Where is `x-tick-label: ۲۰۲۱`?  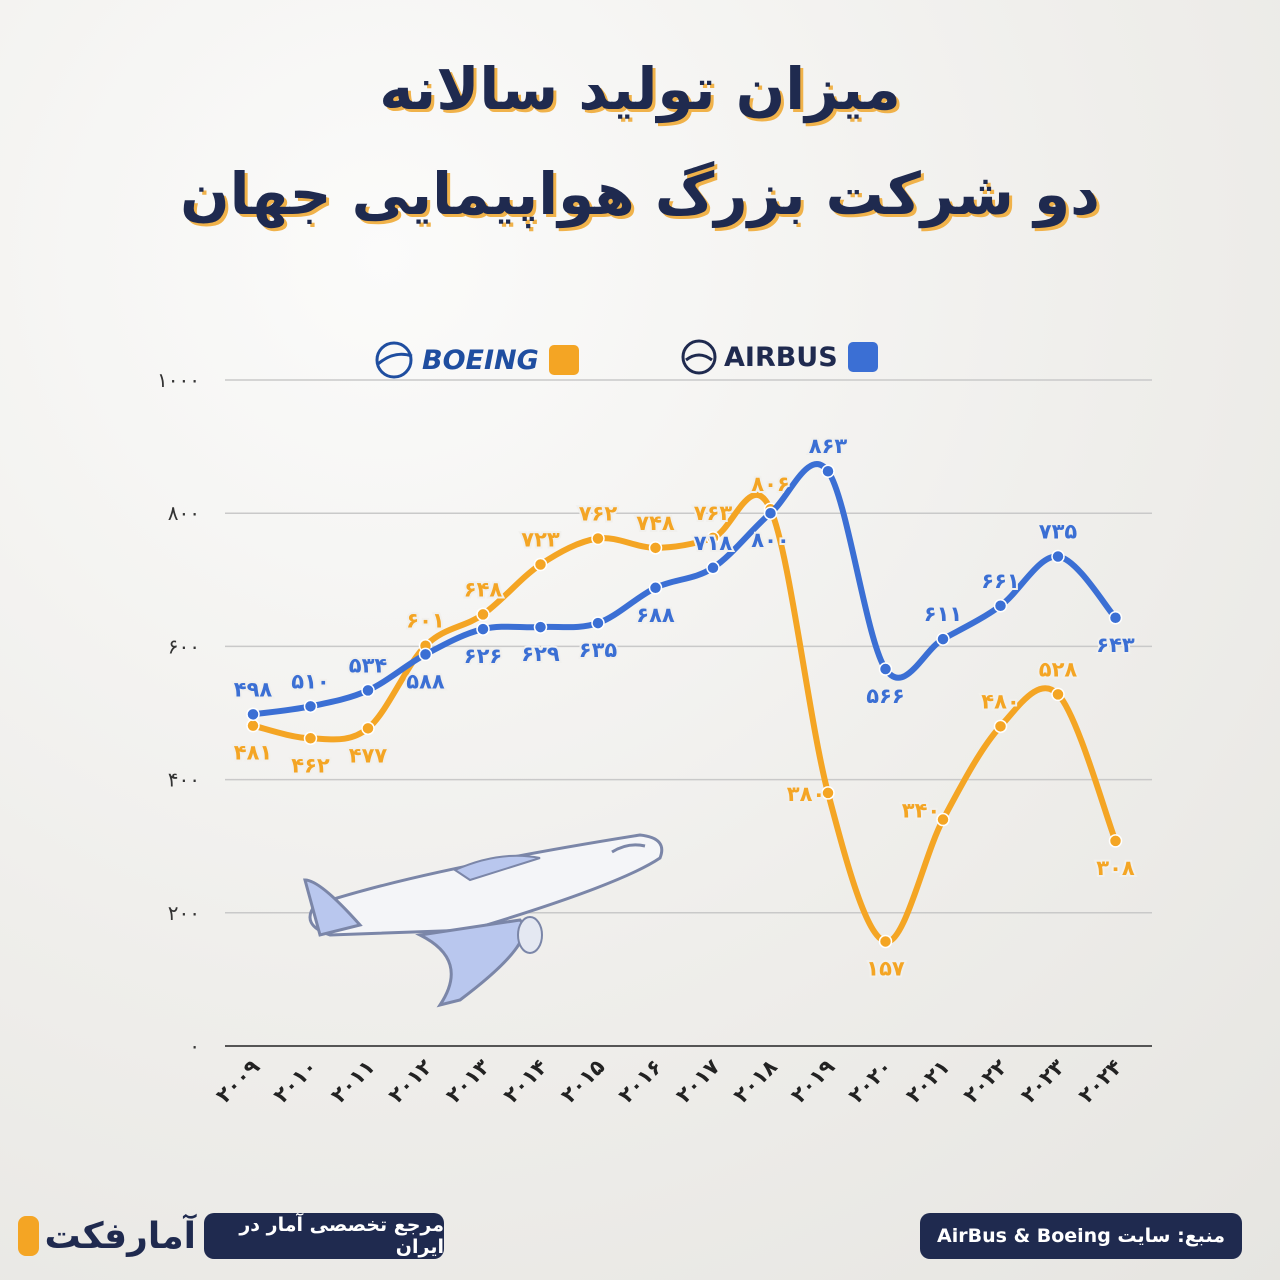
x-tick-label: ۲۰۲۱ is located at coordinates (927, 1081).